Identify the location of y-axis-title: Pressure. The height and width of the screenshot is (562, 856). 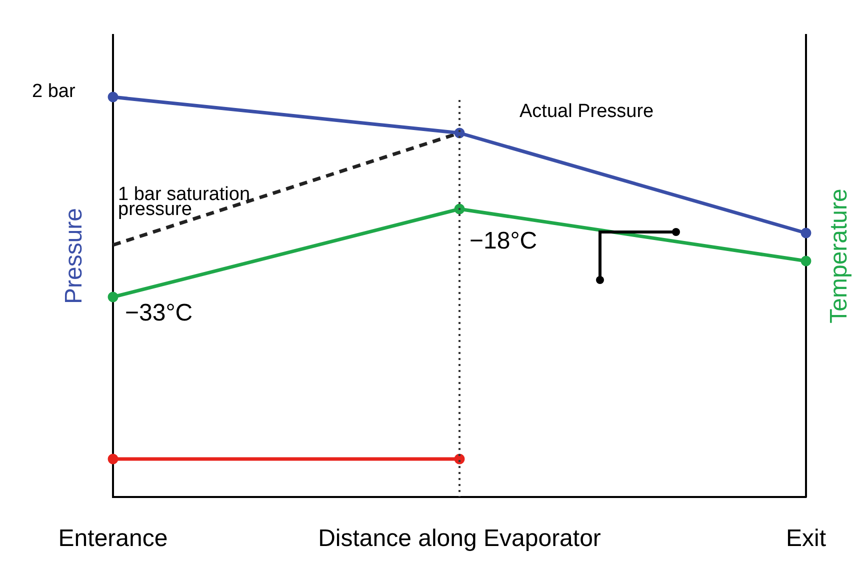
(74, 256).